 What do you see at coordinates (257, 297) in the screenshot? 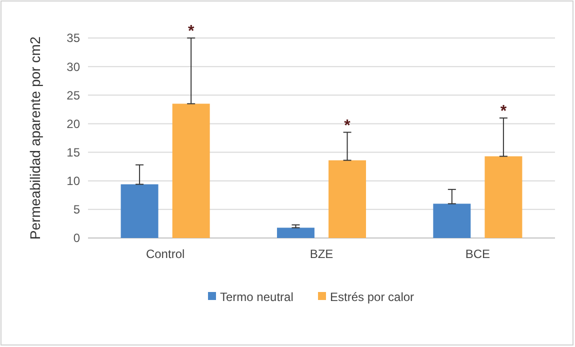
I see `legend-label: Termo neutral` at bounding box center [257, 297].